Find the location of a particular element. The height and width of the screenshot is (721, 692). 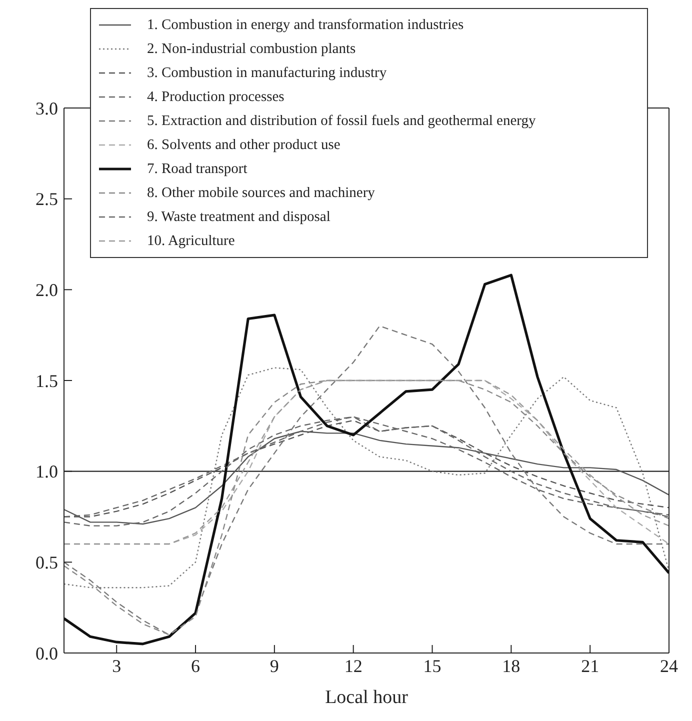

legend-label: 3. Combustion in manufacturing industry is located at coordinates (267, 73).